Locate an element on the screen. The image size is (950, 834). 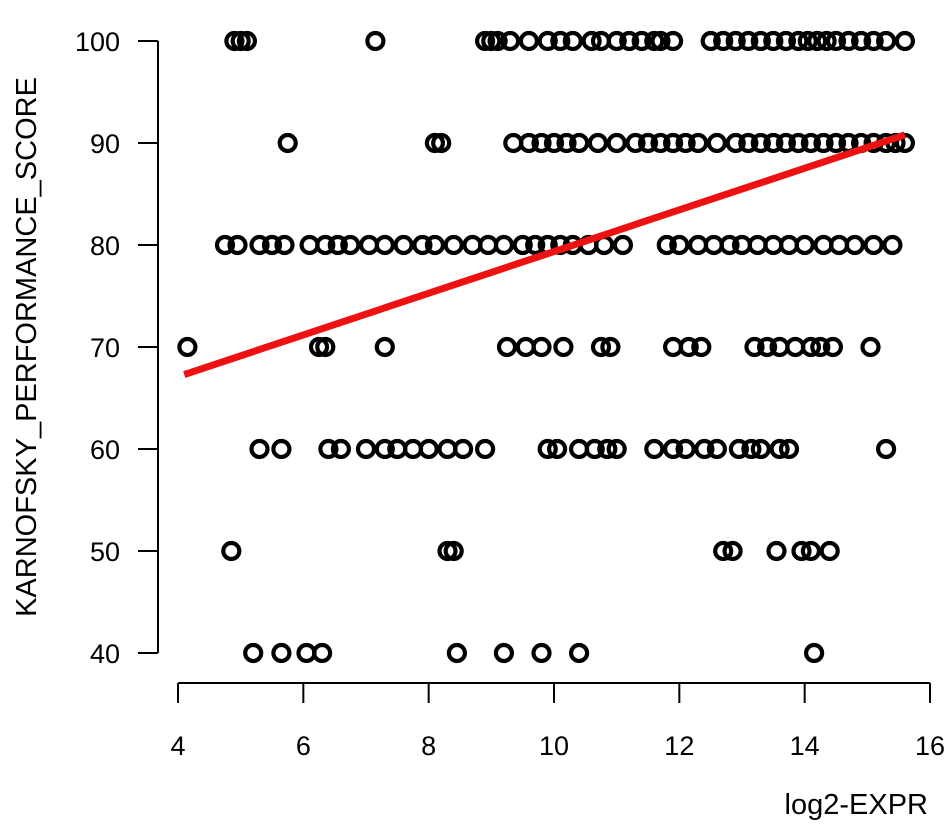
y-tick-label: 90 is located at coordinates (105, 144).